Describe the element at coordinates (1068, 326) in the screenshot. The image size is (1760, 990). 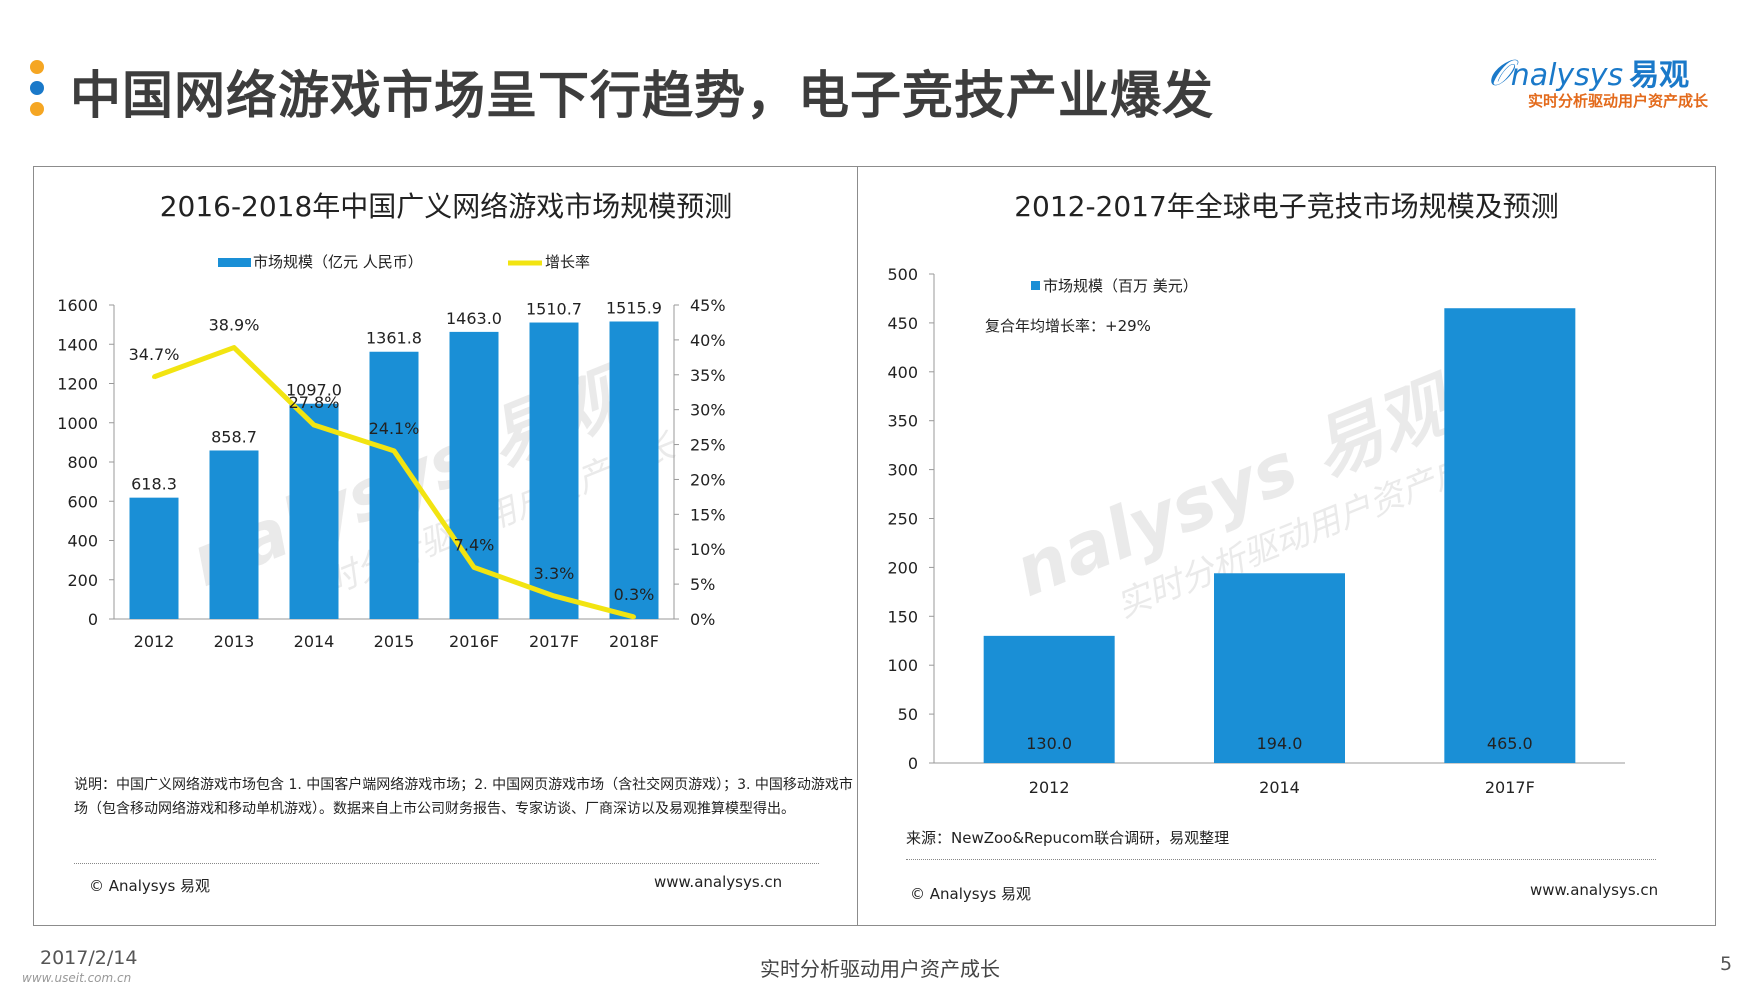
I see `cagr-annotation: 复合年均增长率：+29%` at that location.